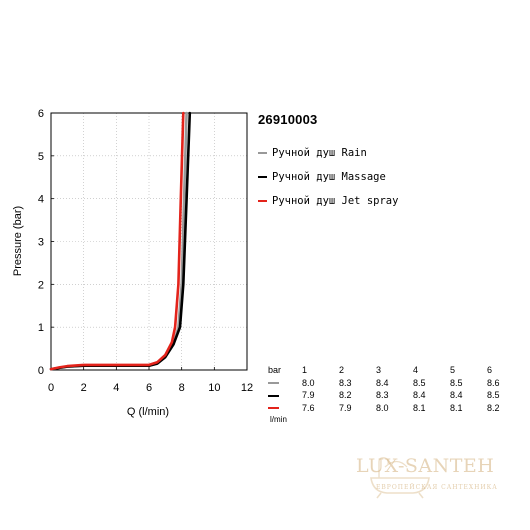 This screenshot has width=530, height=530. What do you see at coordinates (490, 370) in the screenshot?
I see `pressure-header: 6` at bounding box center [490, 370].